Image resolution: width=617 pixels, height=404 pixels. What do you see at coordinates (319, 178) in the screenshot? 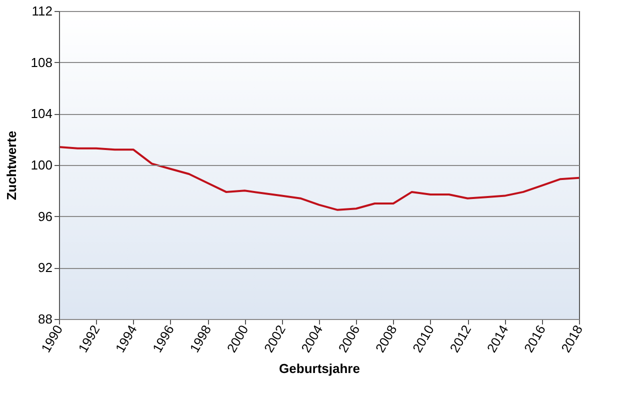
I see `line-series` at bounding box center [319, 178].